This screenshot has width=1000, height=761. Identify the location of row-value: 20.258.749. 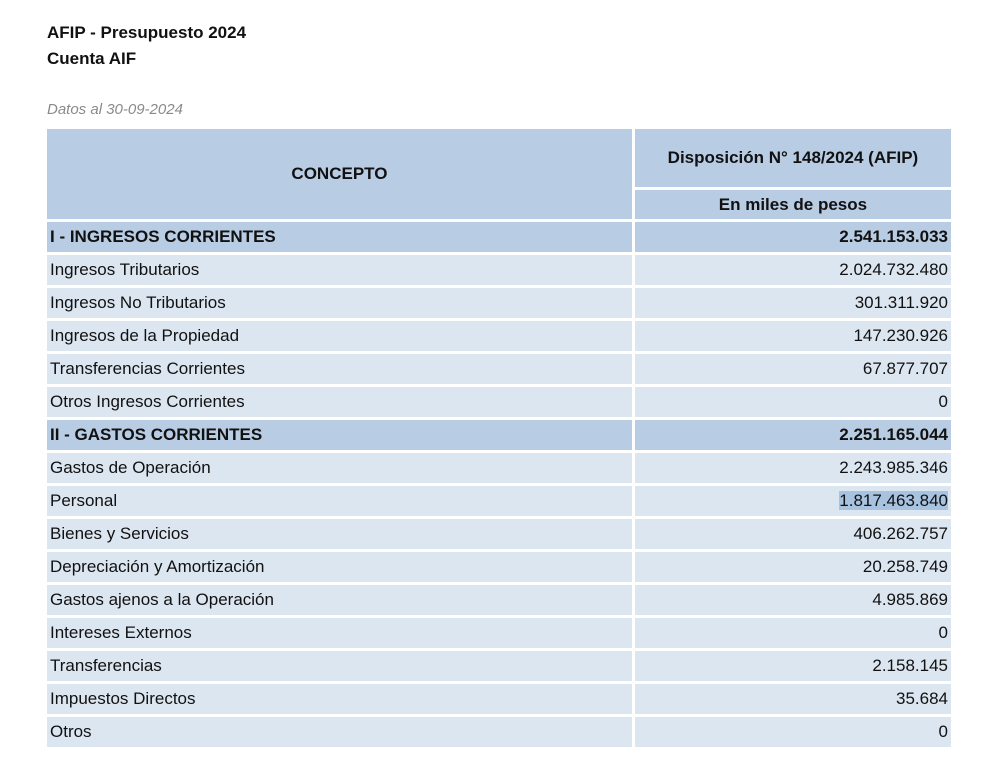
(792, 567).